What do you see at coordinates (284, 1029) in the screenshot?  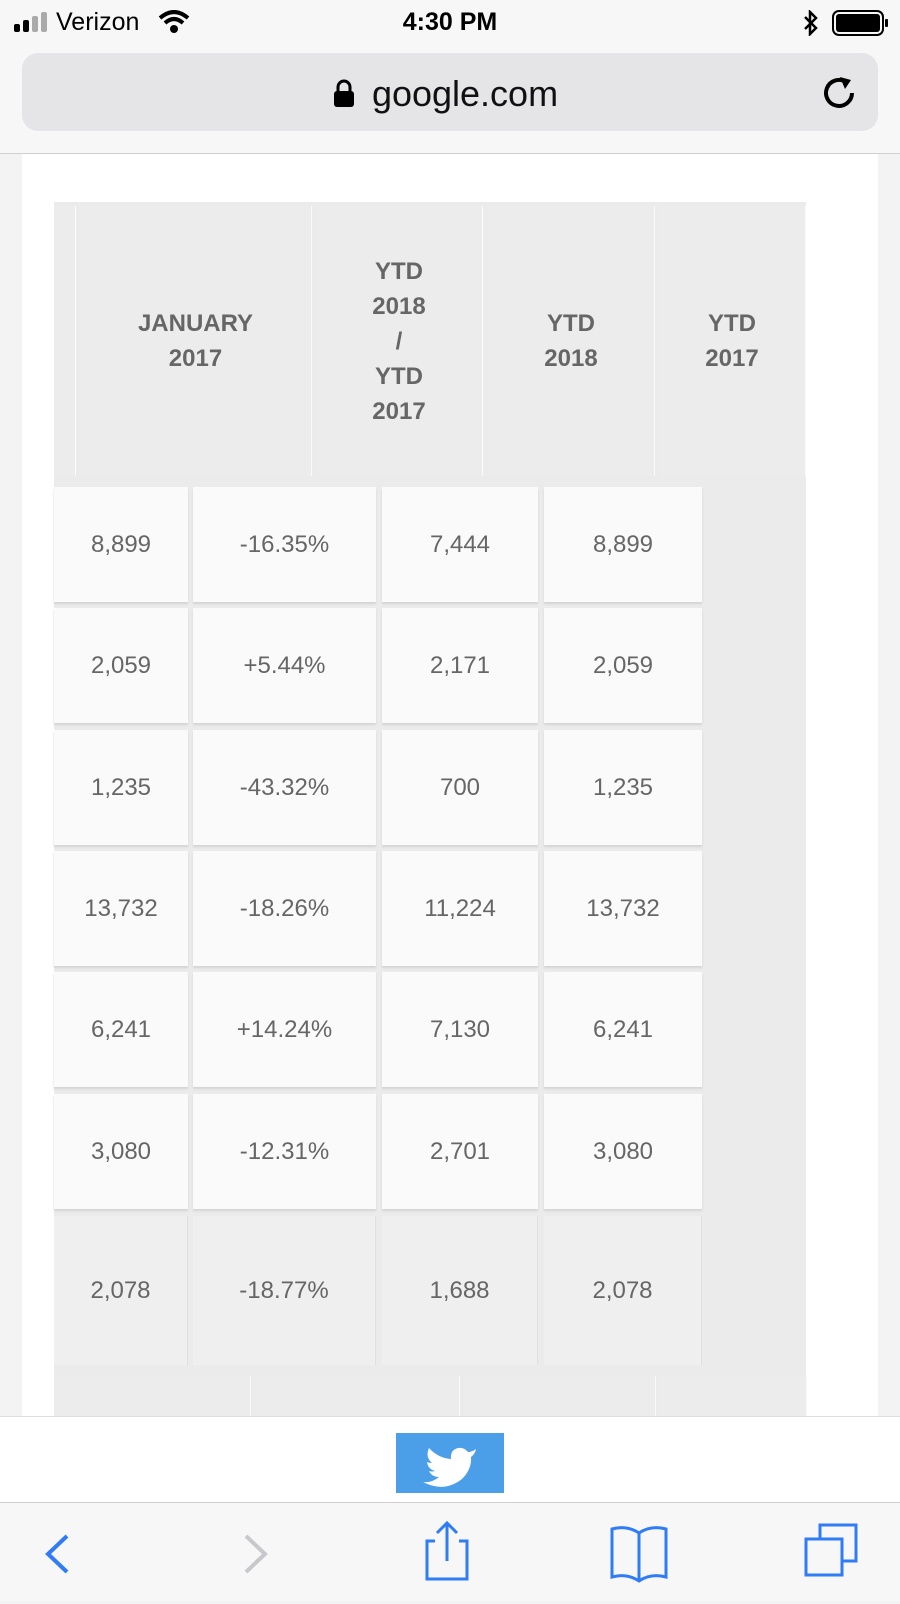 I see `table-cell: +14.24%` at bounding box center [284, 1029].